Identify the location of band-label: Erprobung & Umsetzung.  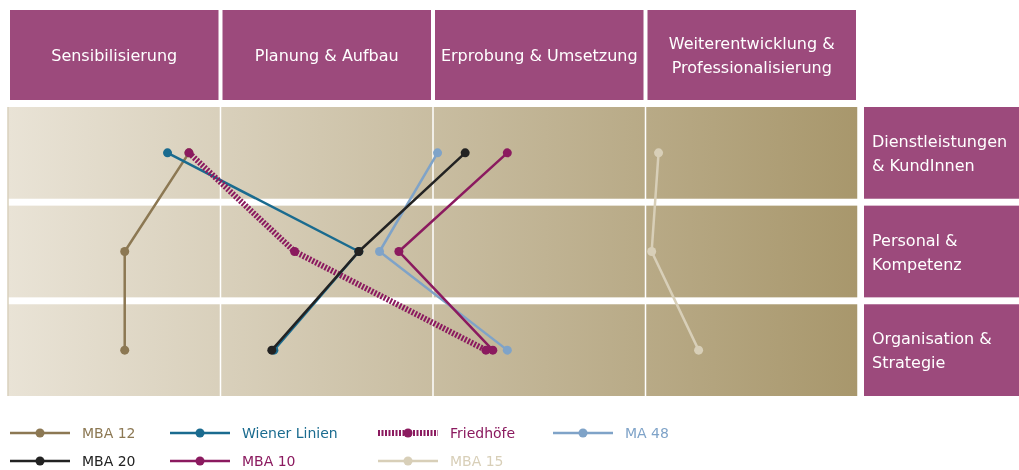
(539, 55).